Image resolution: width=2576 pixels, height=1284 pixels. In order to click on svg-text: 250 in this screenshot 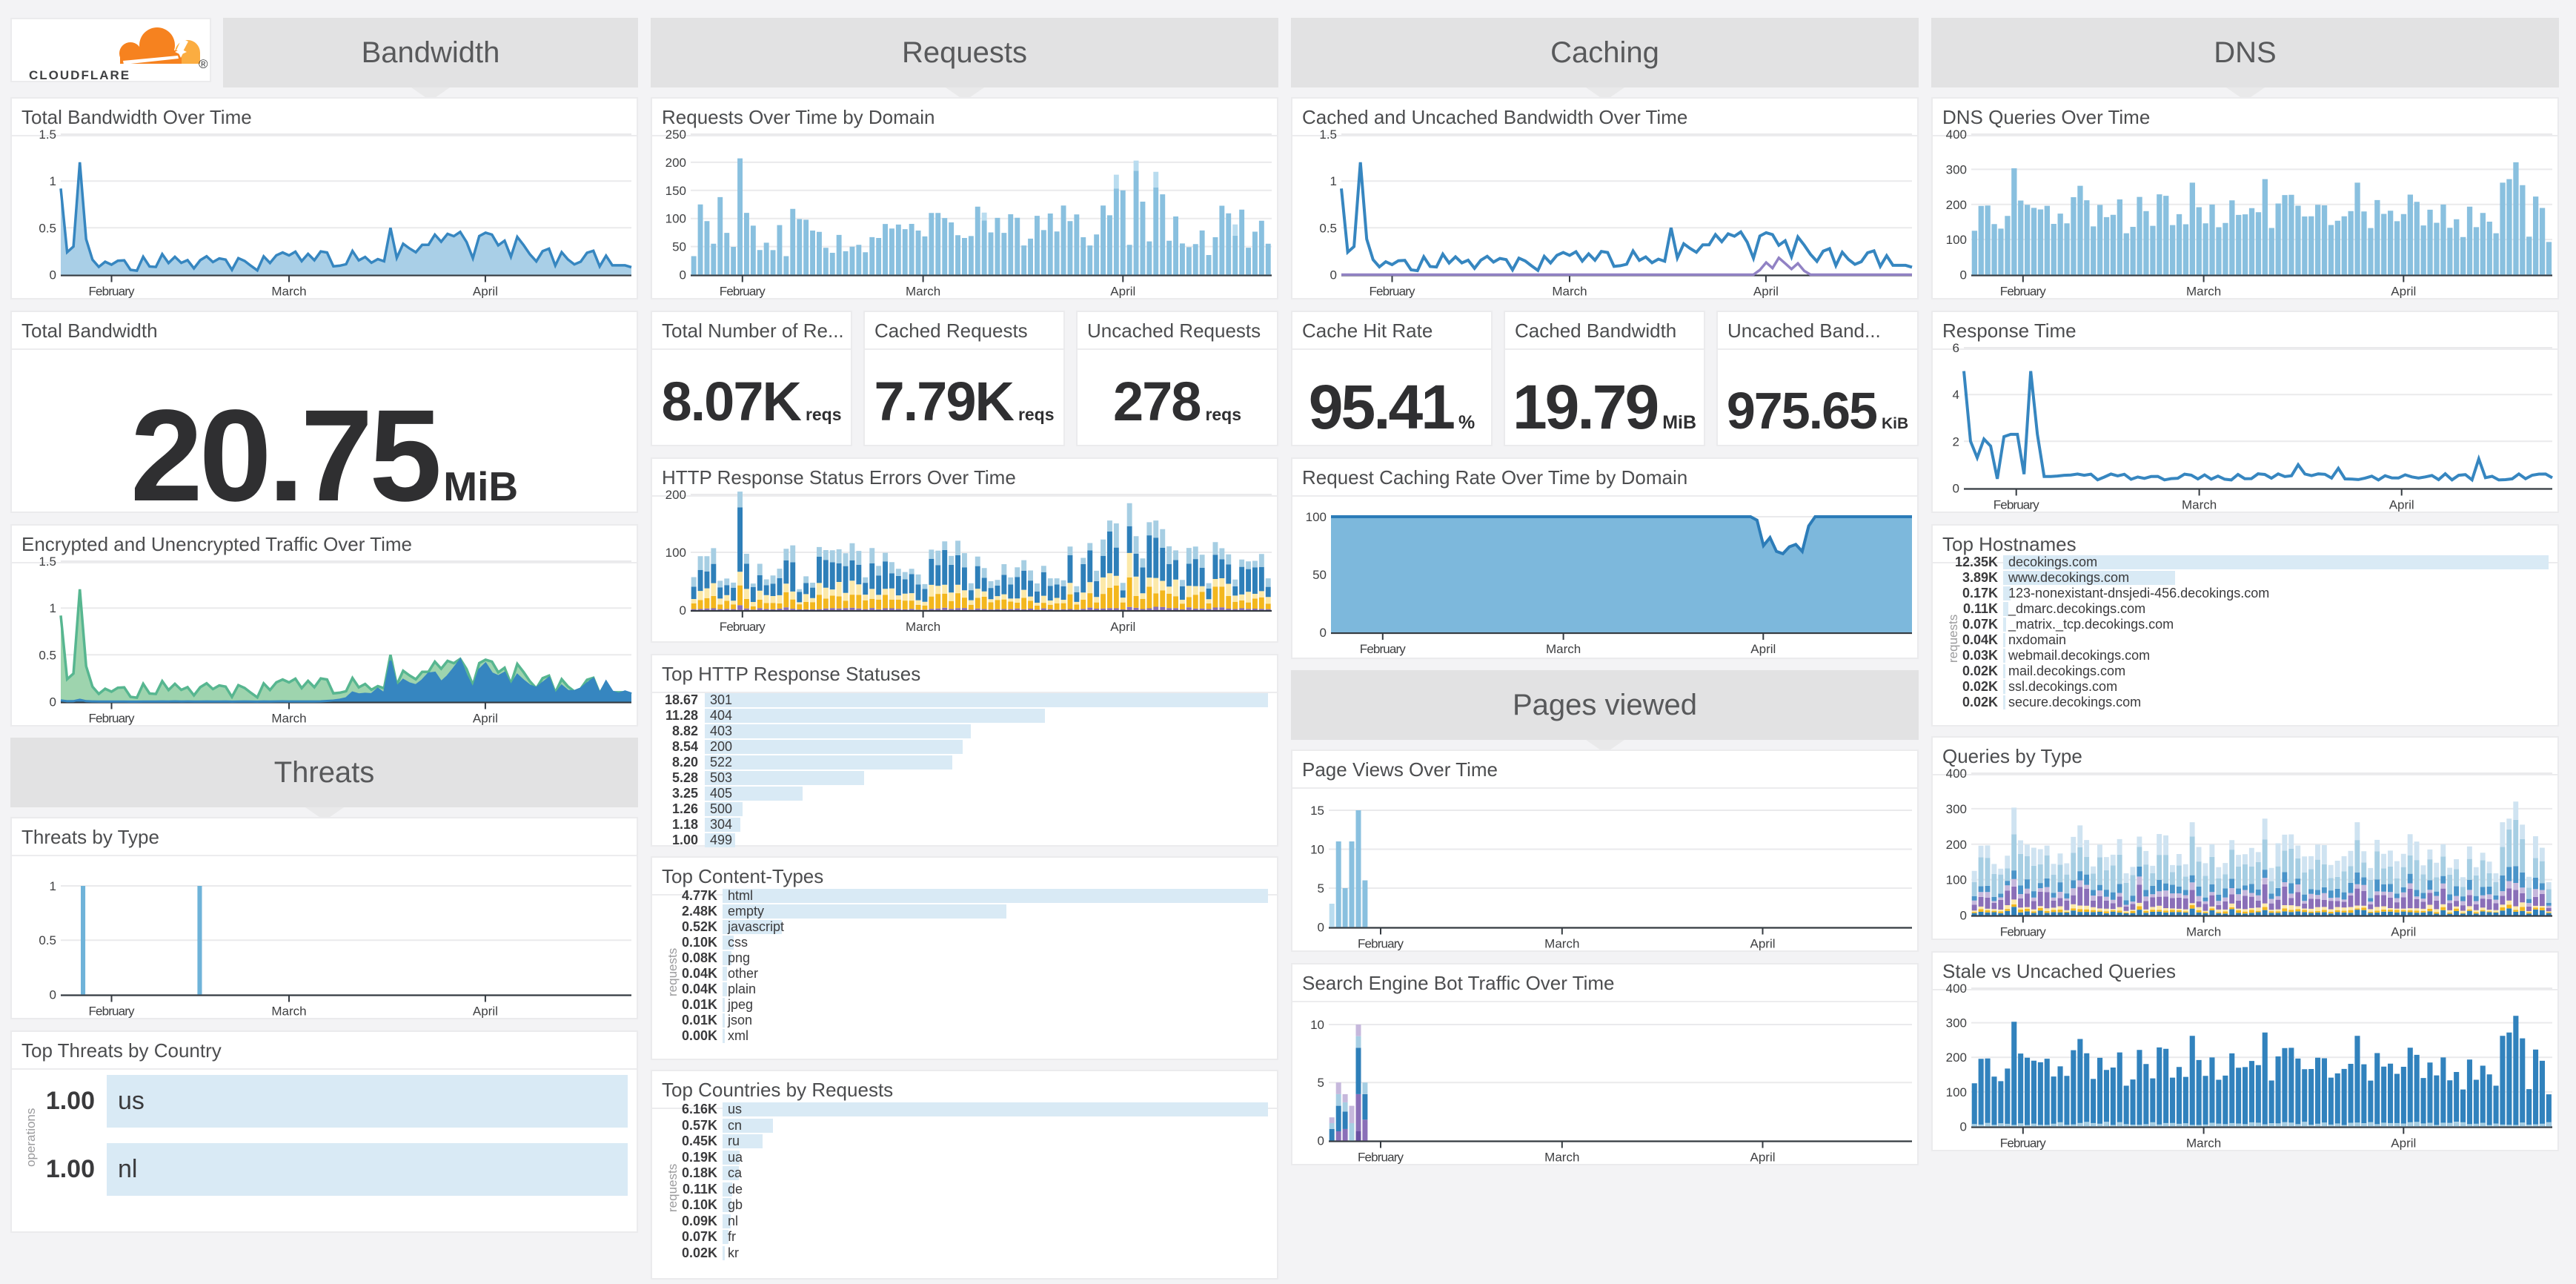, I will do `click(675, 135)`.